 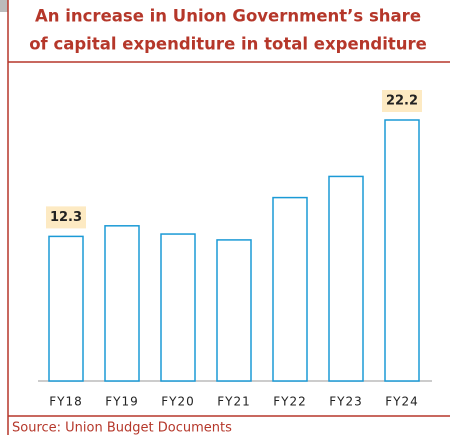 What do you see at coordinates (178, 402) in the screenshot?
I see `x-tick-label: FY20` at bounding box center [178, 402].